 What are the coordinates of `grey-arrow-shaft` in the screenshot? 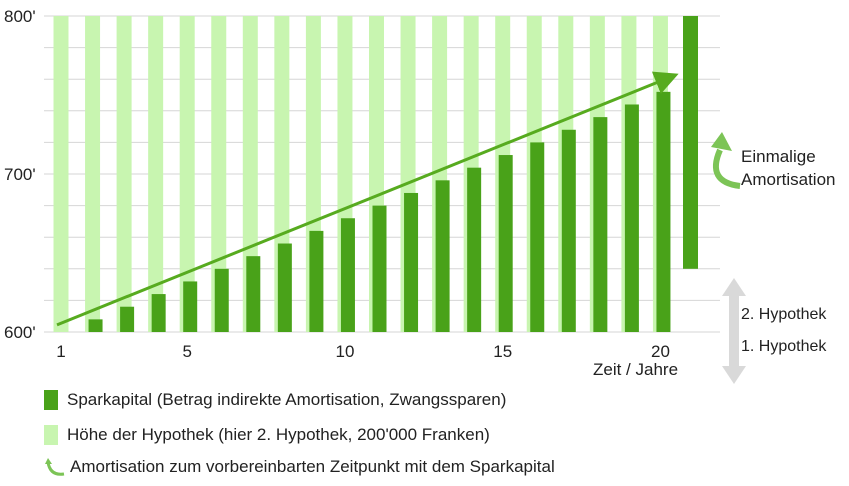 It's located at (734, 332).